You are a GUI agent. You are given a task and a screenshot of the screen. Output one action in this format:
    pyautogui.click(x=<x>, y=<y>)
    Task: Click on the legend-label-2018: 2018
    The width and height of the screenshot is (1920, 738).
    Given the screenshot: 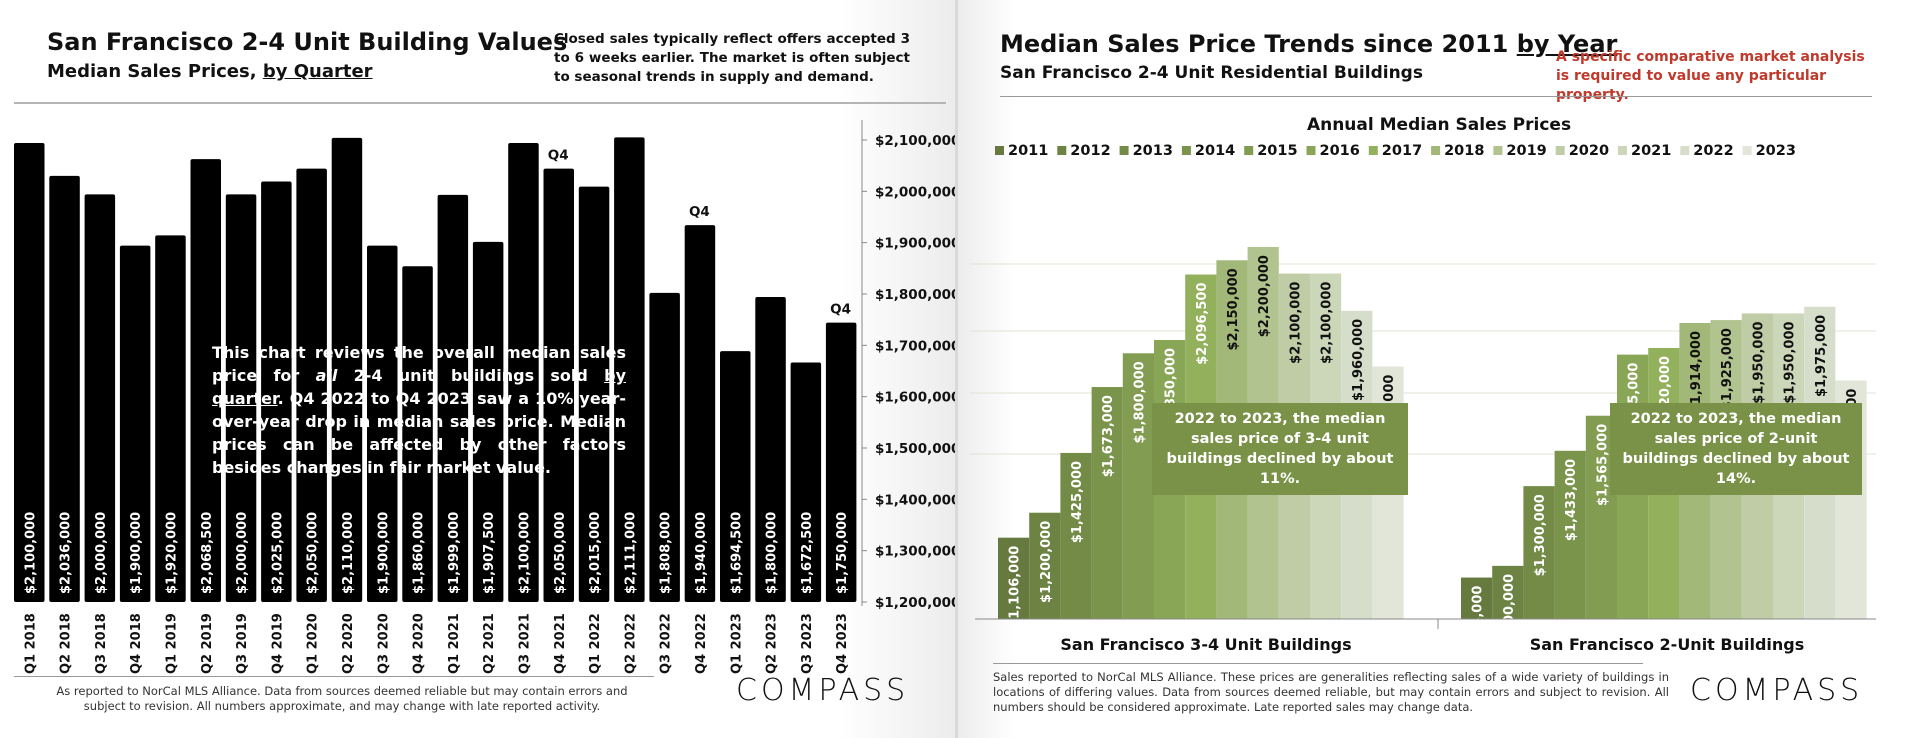 What is the action you would take?
    pyautogui.click(x=1464, y=151)
    